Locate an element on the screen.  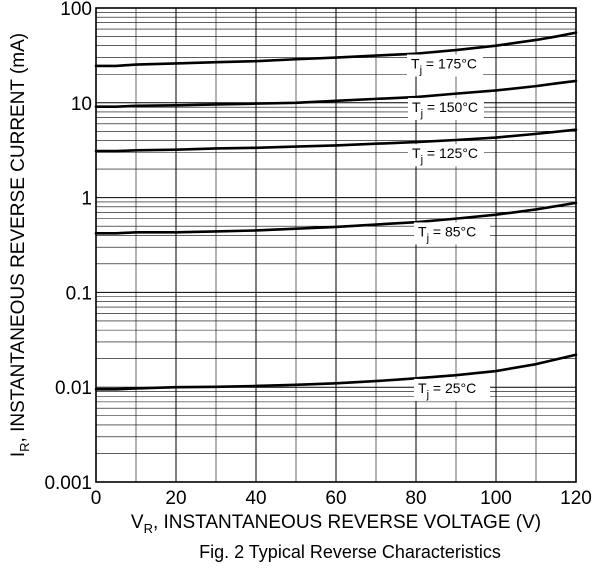
series-label-1: Tj = 150°C is located at coordinates (445, 109).